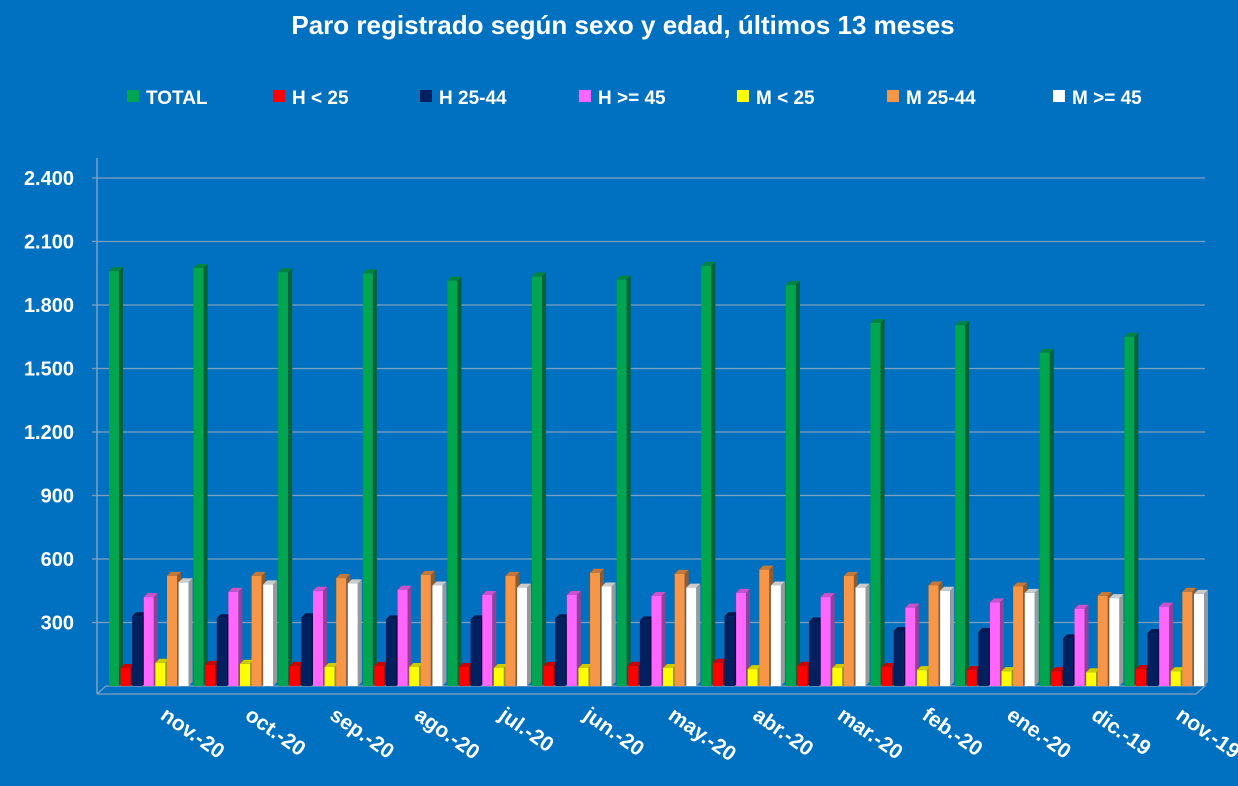  Describe the element at coordinates (783, 732) in the screenshot. I see `x-tick-label: abr.-20` at that location.